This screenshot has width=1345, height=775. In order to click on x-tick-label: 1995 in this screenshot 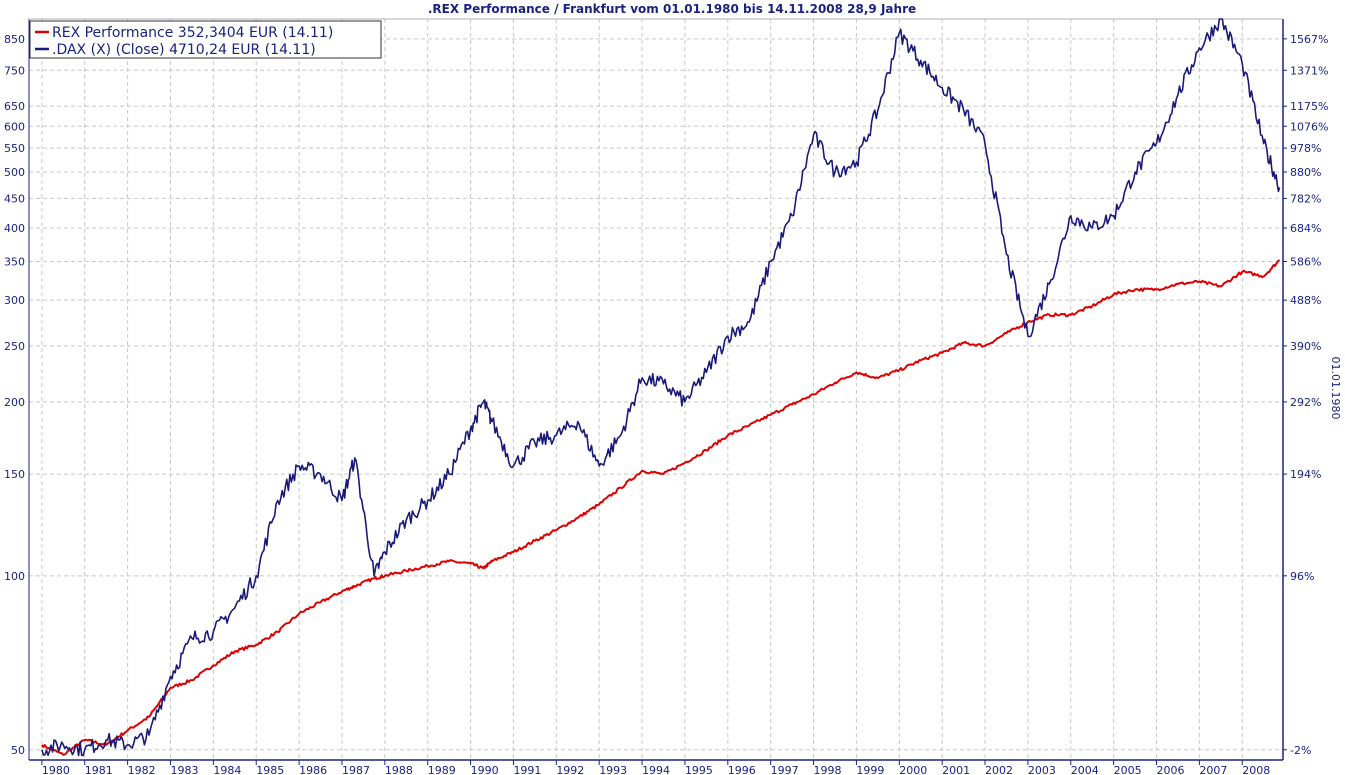, I will do `click(699, 769)`.